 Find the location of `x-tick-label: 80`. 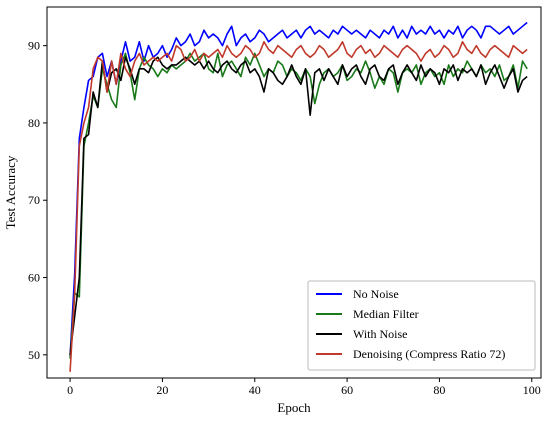

x-tick-label: 80 is located at coordinates (439, 390).